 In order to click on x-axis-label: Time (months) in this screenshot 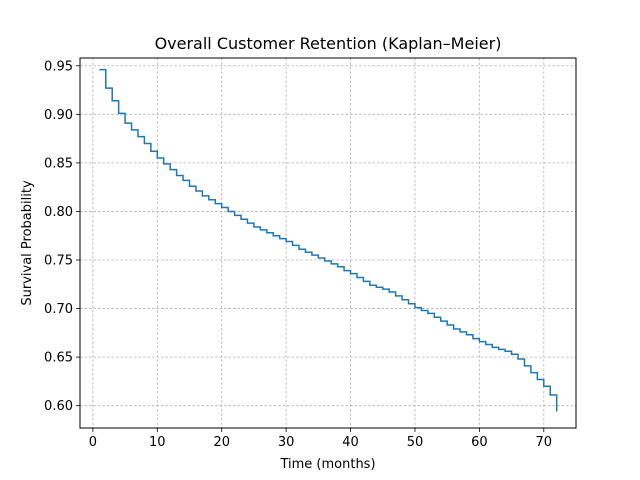, I will do `click(327, 464)`.